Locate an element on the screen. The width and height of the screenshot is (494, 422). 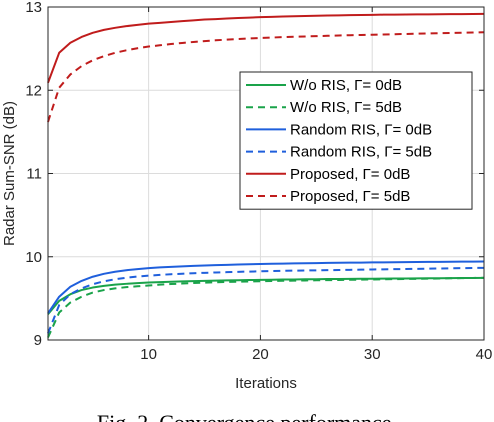
legend-label: W/o RIS, Γ= 5dB is located at coordinates (346, 107).